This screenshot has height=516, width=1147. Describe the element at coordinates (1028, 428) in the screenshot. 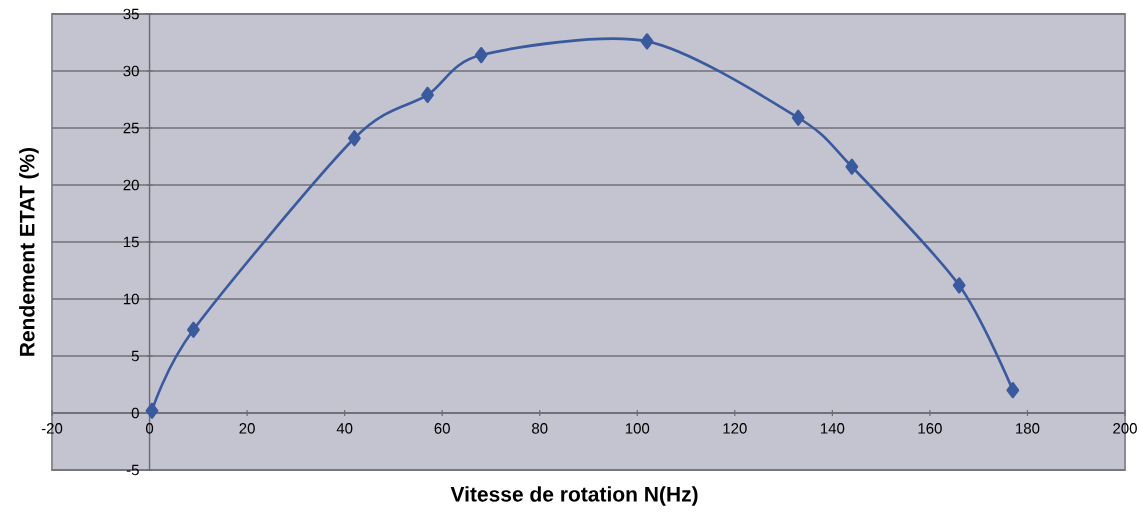

I see `x-tick-label: 180` at that location.